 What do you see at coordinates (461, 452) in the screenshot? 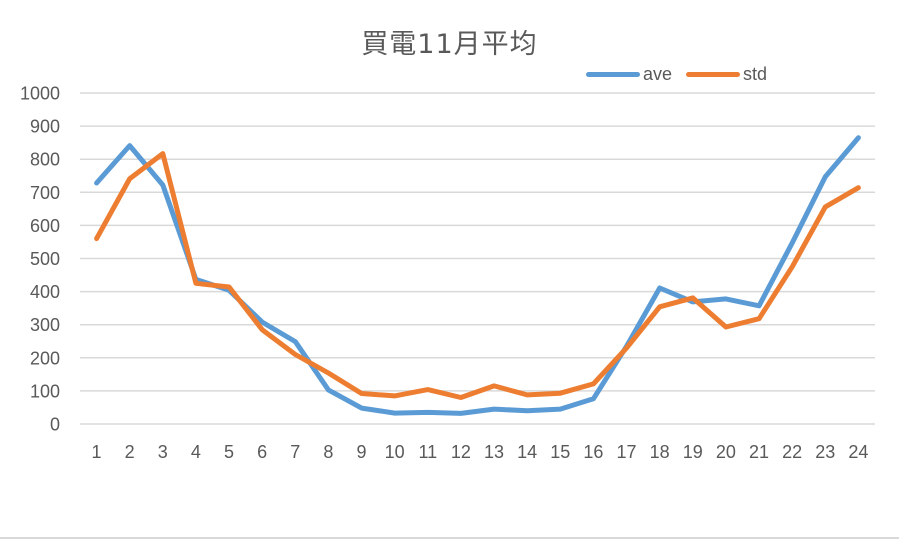
I see `x-tick-label: 12` at bounding box center [461, 452].